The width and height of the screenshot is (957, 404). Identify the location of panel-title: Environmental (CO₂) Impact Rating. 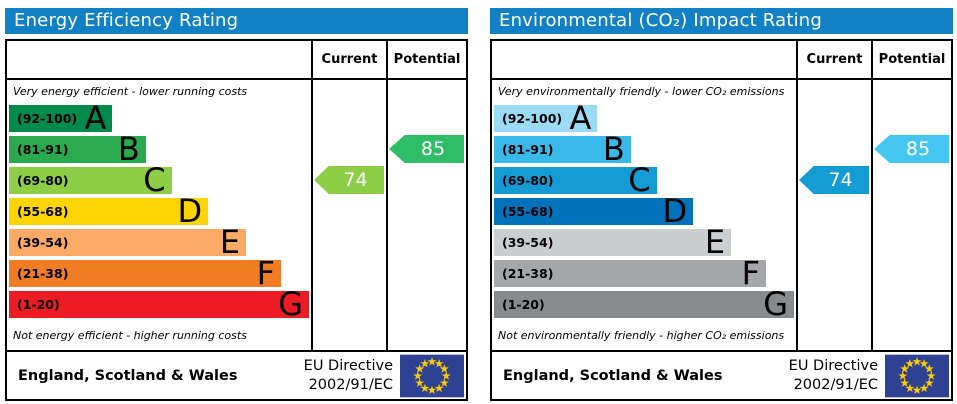
(661, 20).